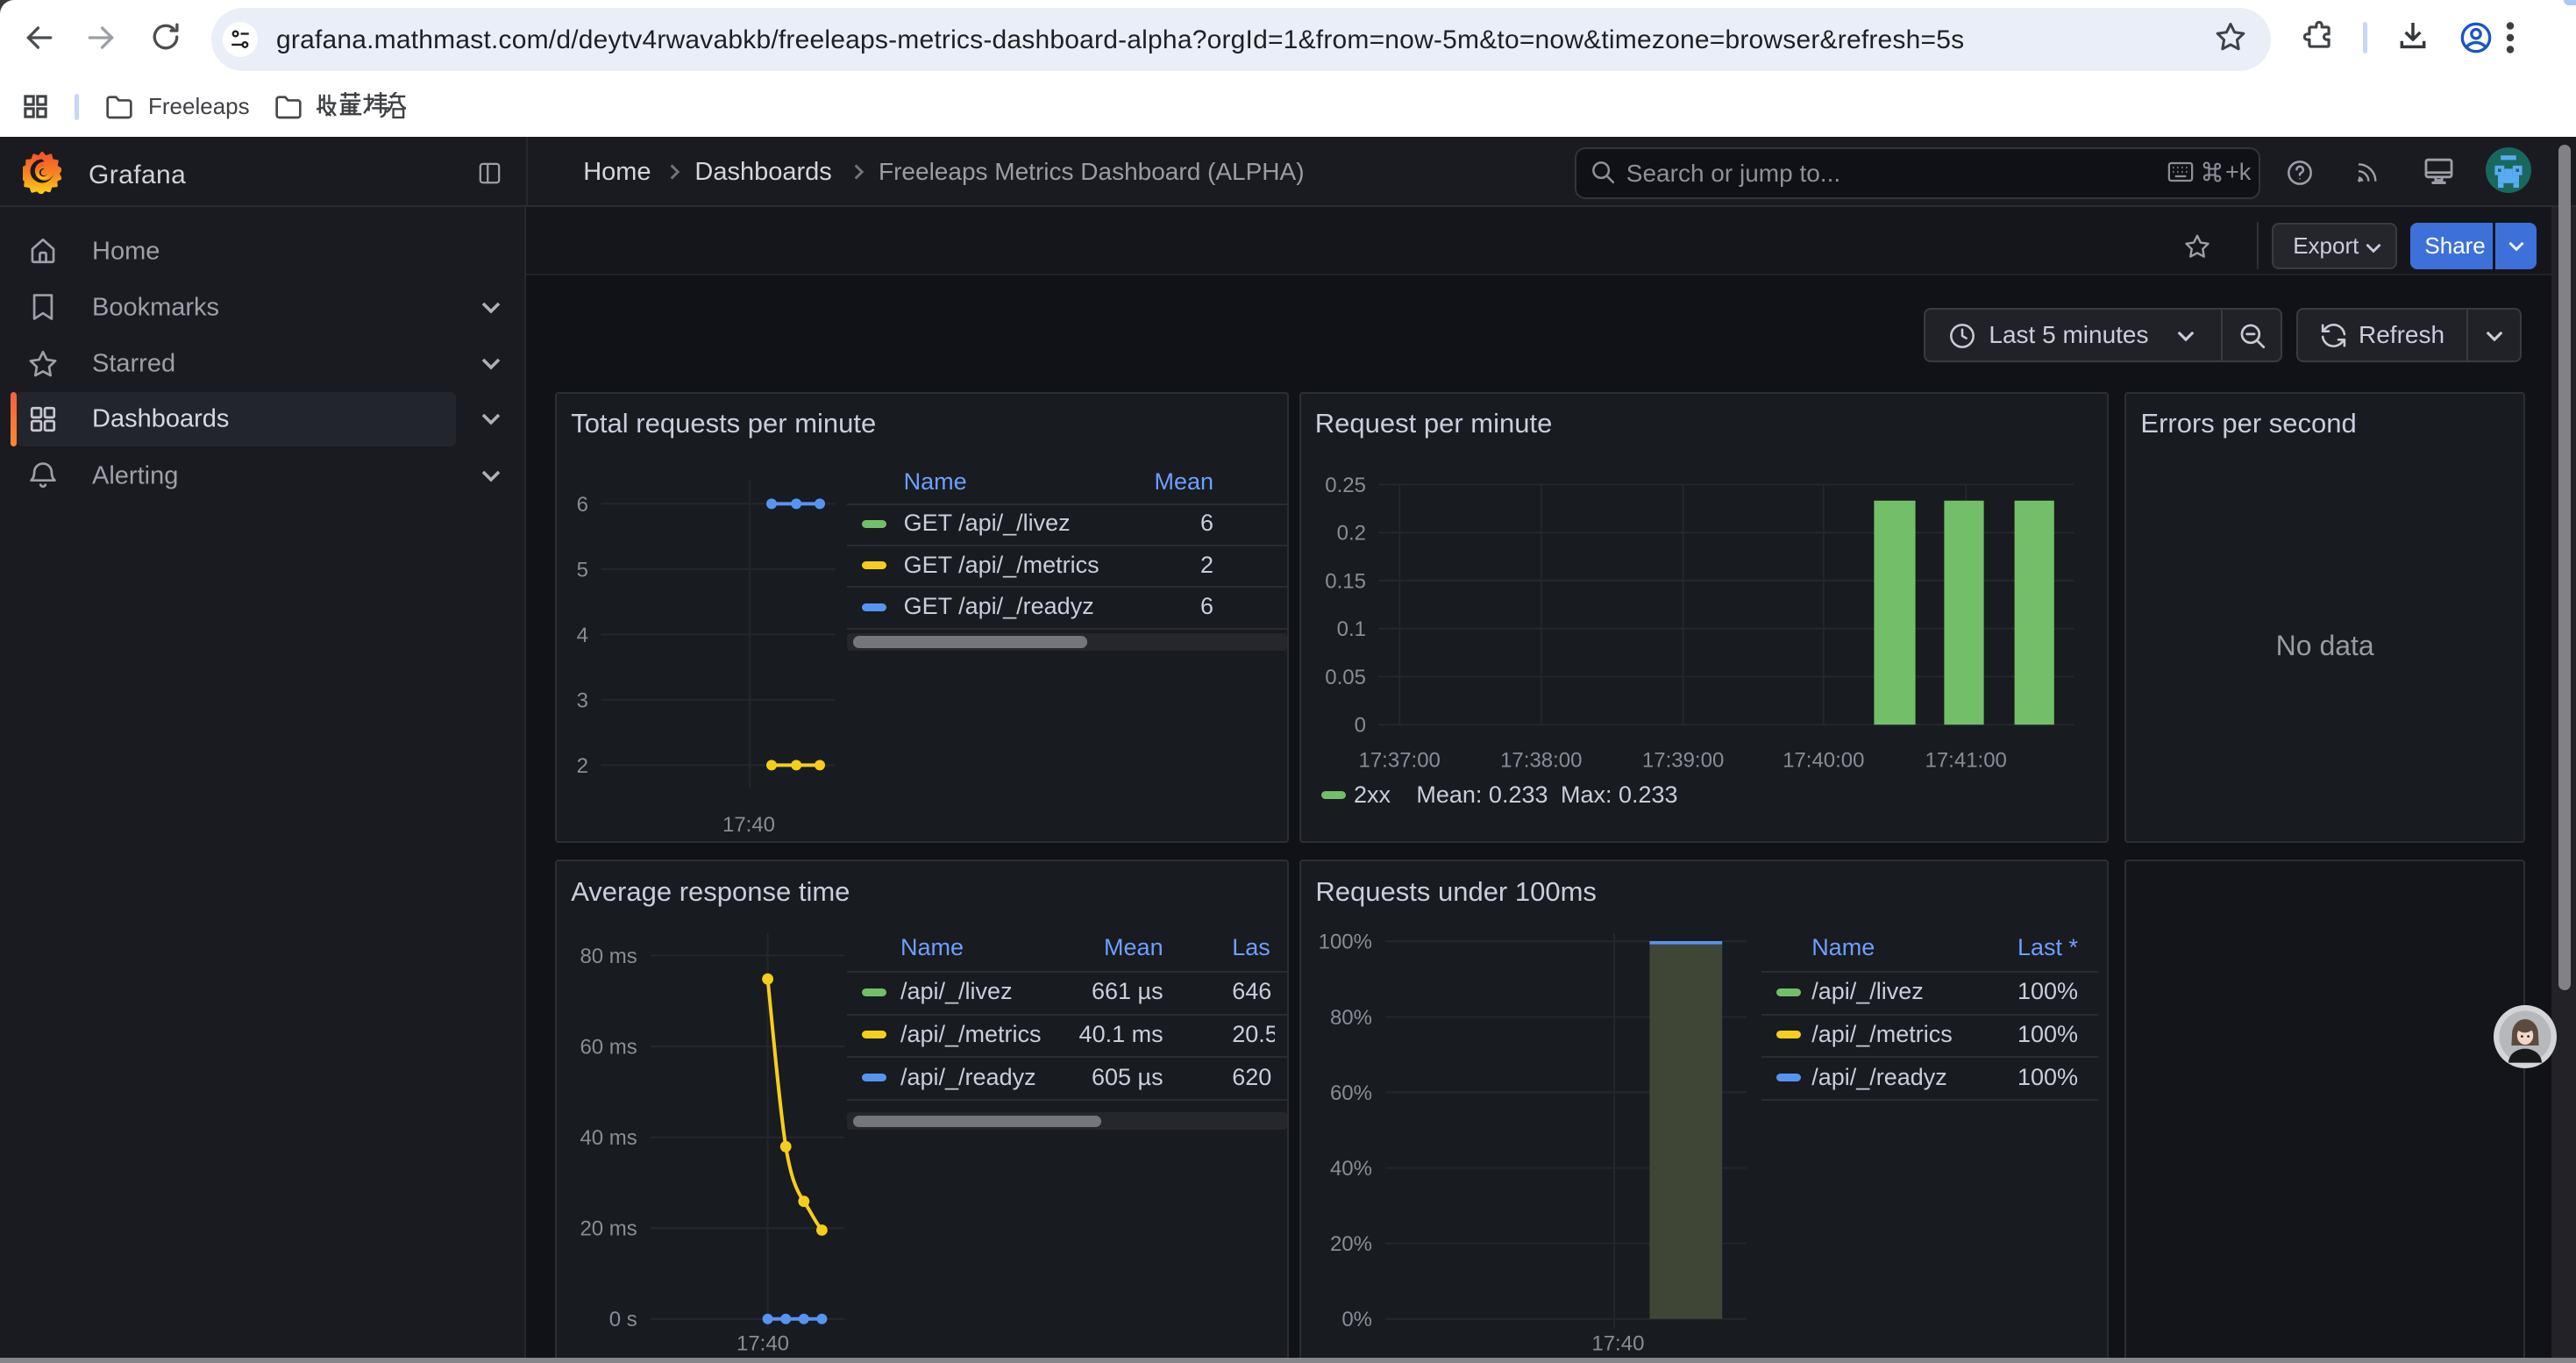  What do you see at coordinates (1345, 484) in the screenshot?
I see `svg-text: 0.25` at bounding box center [1345, 484].